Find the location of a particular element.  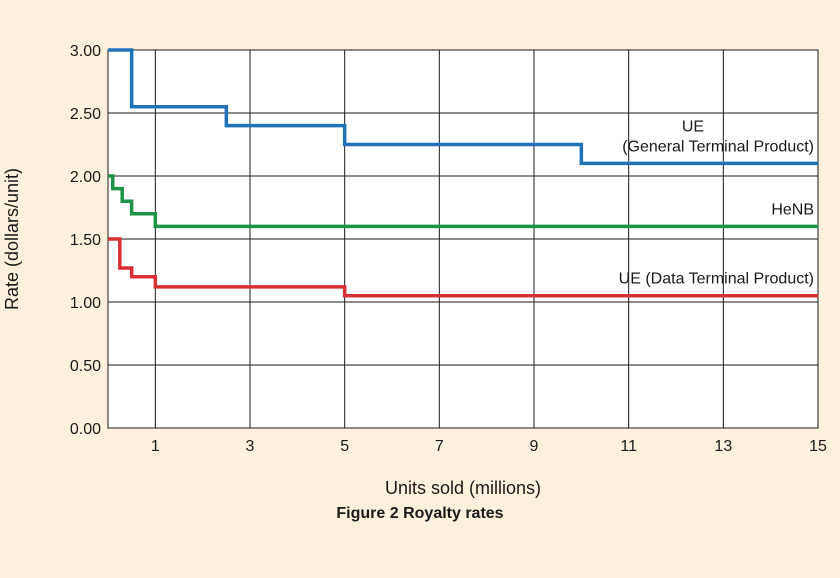

x-tick-label: 15 is located at coordinates (818, 446).